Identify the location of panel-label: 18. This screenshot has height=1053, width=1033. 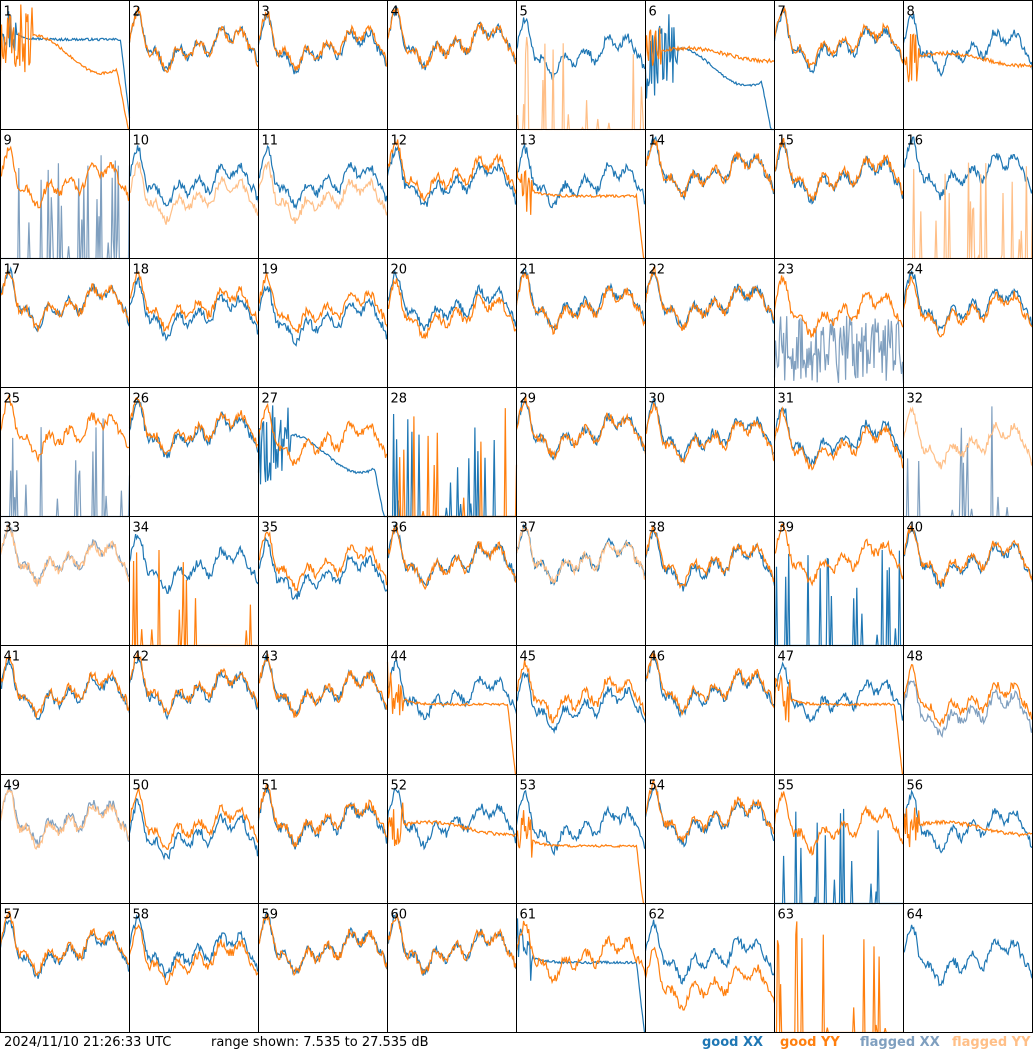
(141, 270).